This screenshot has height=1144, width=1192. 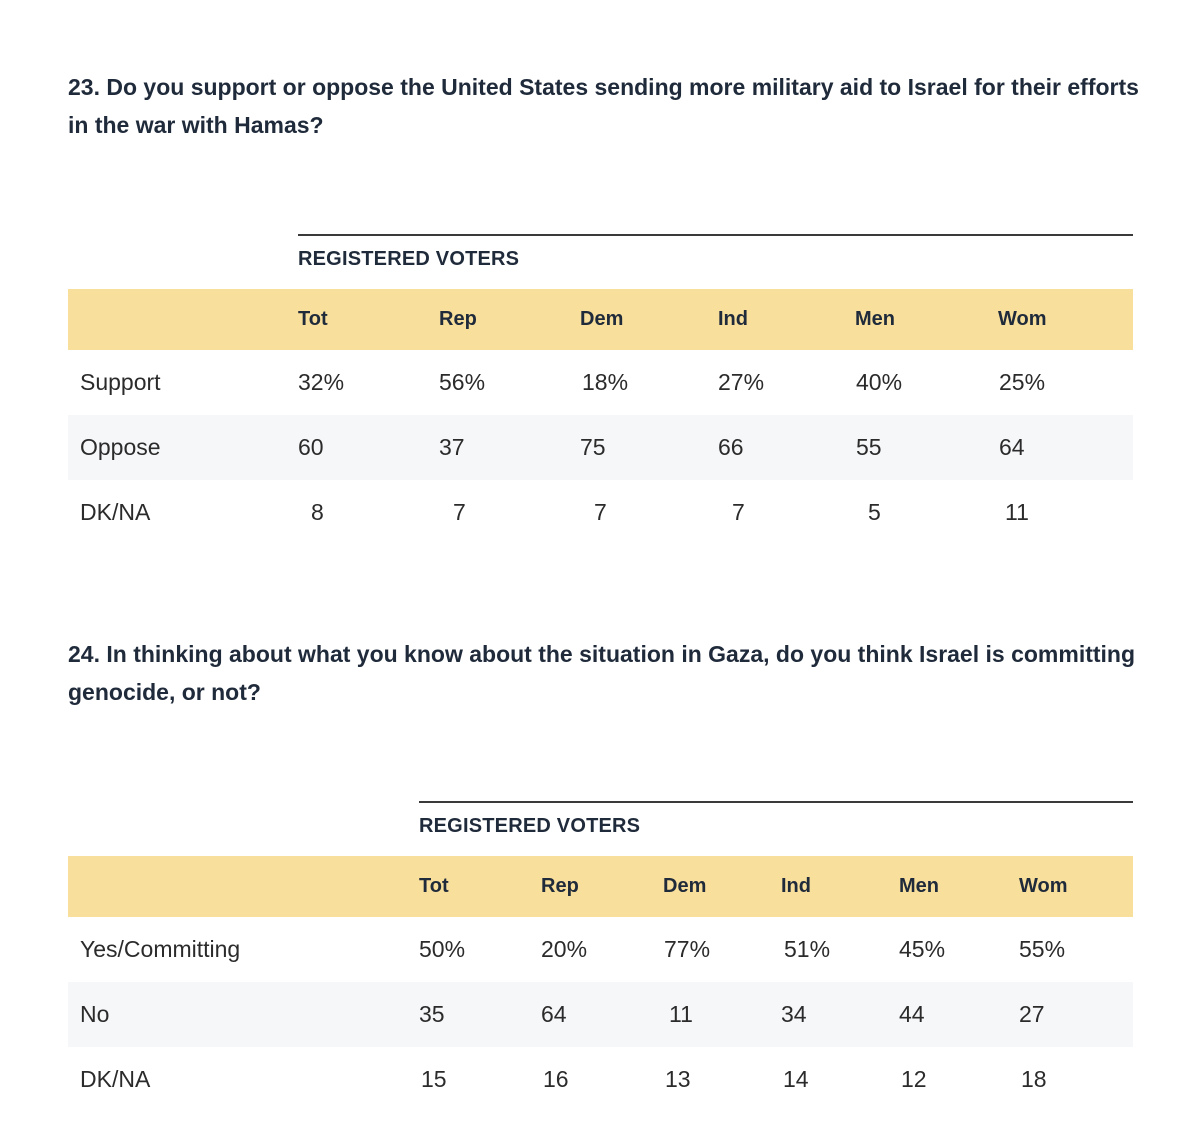 I want to click on cell-men: 44, so click(x=912, y=1014).